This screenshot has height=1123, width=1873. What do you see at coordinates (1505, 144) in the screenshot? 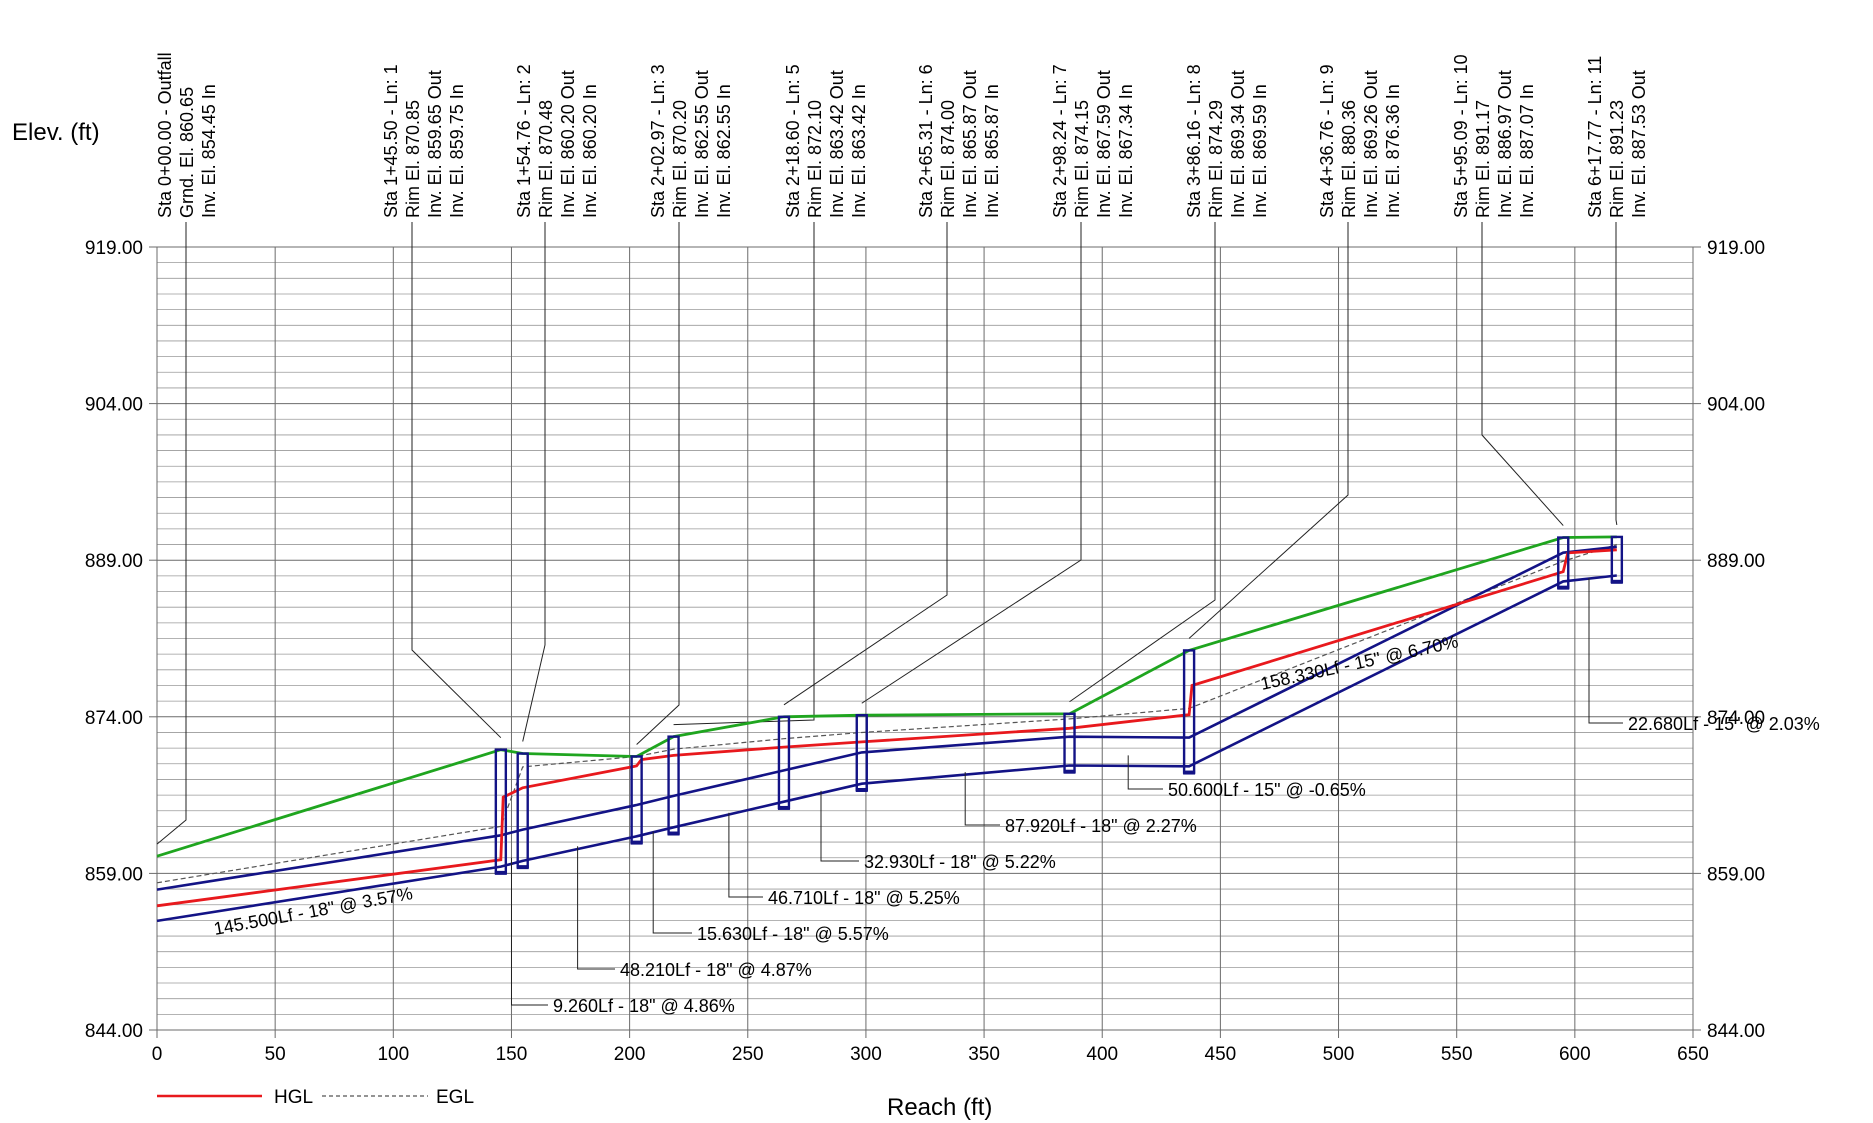
I see `station-label-line: Inv. El. 886.97 Out` at bounding box center [1505, 144].